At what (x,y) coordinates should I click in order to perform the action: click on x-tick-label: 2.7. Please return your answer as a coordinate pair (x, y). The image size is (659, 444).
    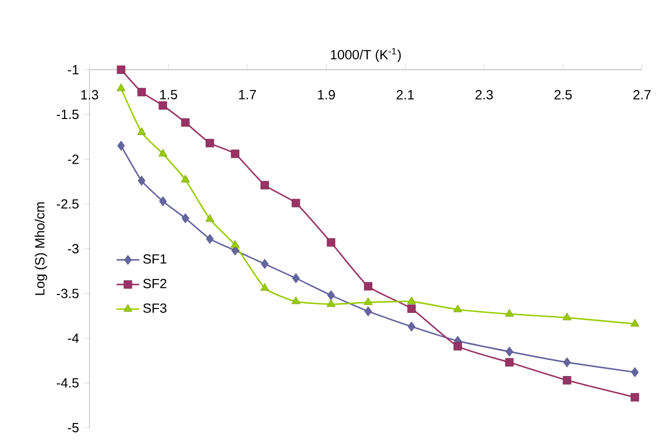
    Looking at the image, I should click on (642, 95).